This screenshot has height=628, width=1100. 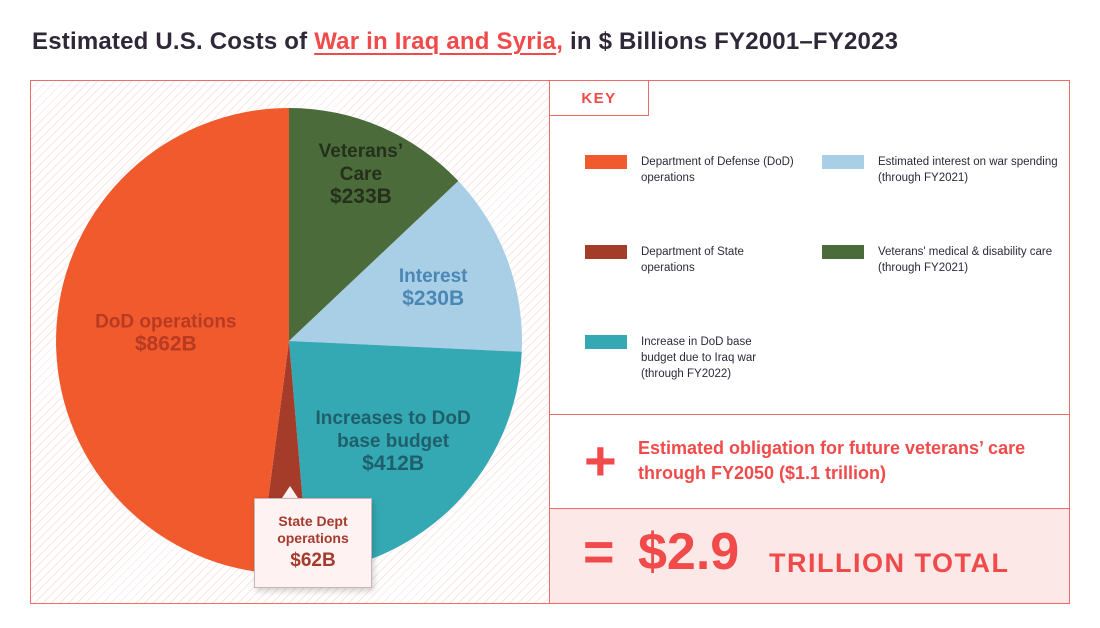 What do you see at coordinates (560, 41) in the screenshot?
I see `title-comma: ,` at bounding box center [560, 41].